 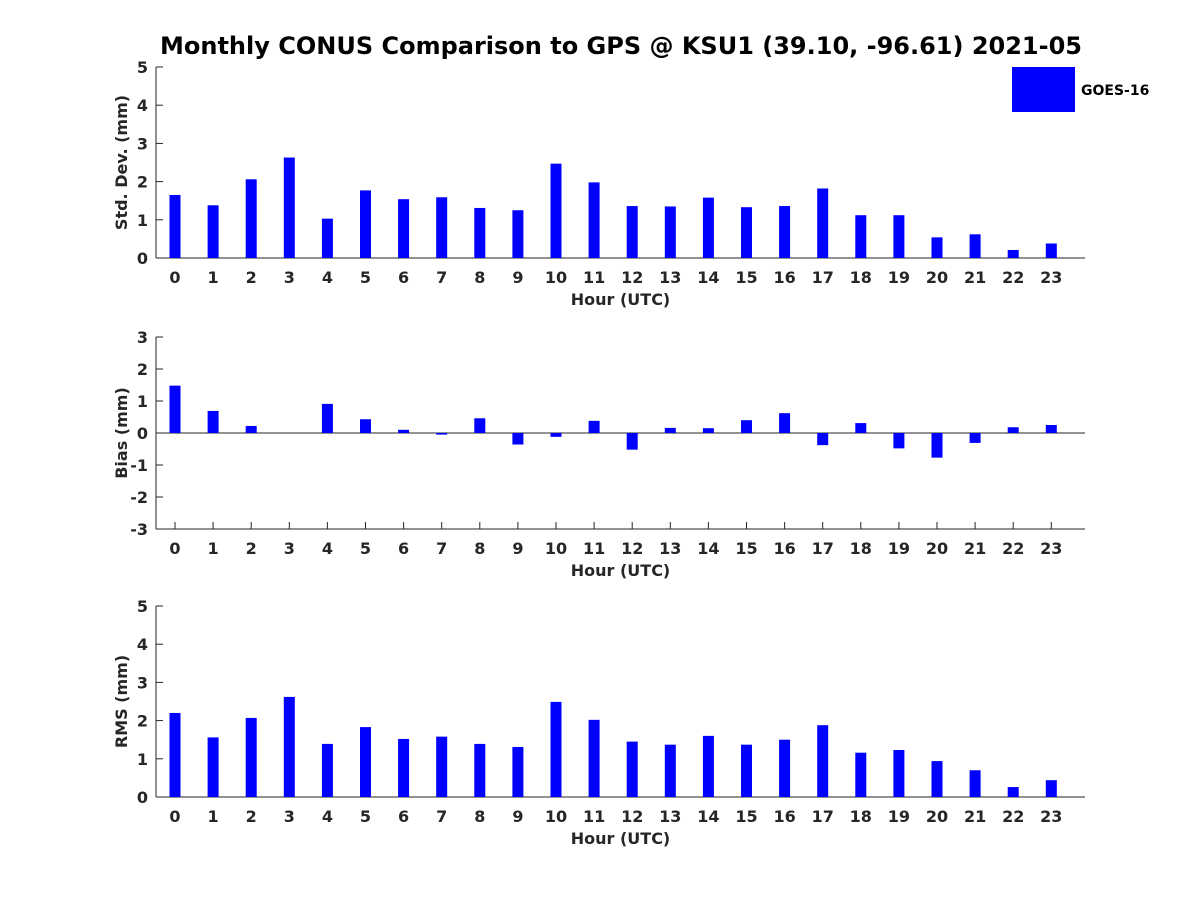 I want to click on x-axis-label: Hour (UTC), so click(x=621, y=299).